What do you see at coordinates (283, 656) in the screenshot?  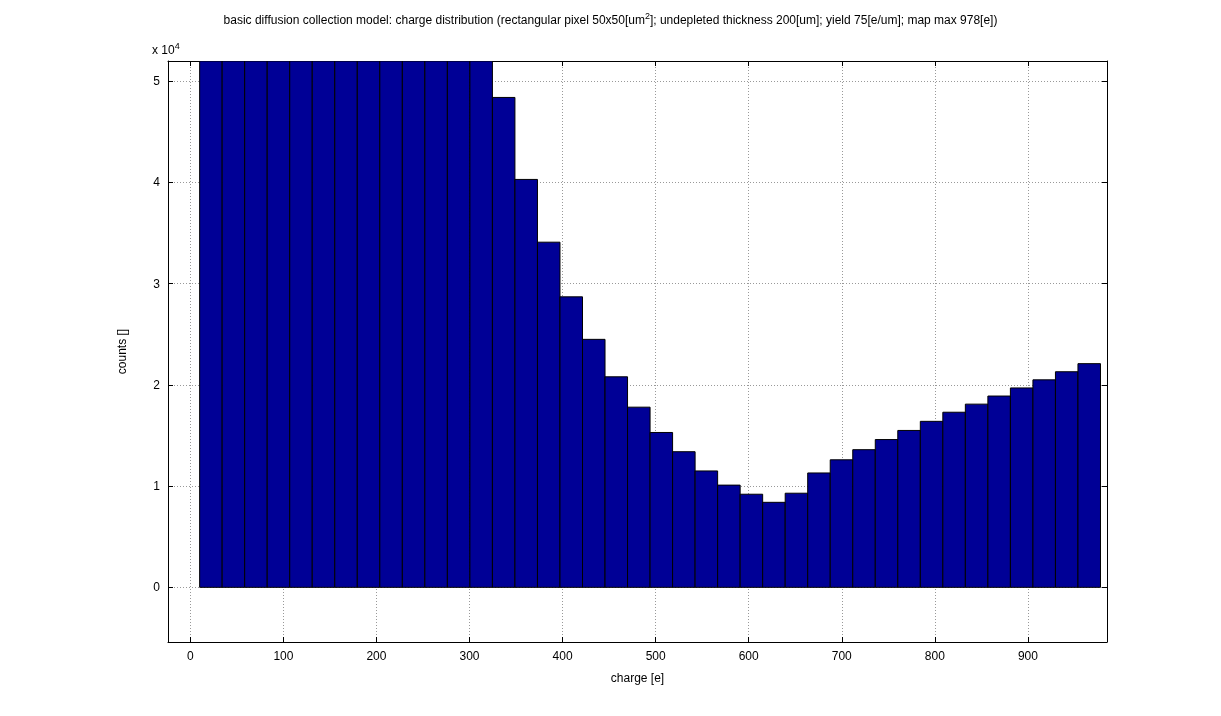 I see `x-tick-label: 100` at bounding box center [283, 656].